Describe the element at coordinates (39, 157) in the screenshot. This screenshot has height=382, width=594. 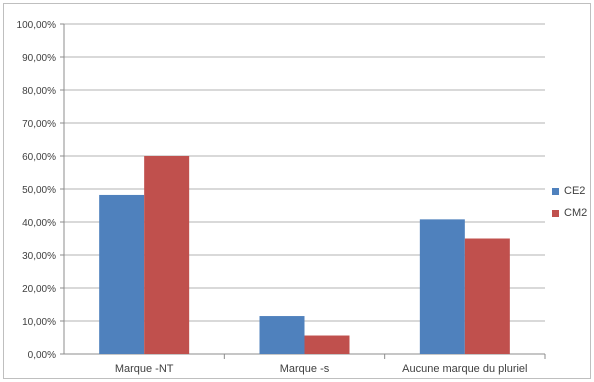
I see `y-tick-label: 60,00%` at that location.